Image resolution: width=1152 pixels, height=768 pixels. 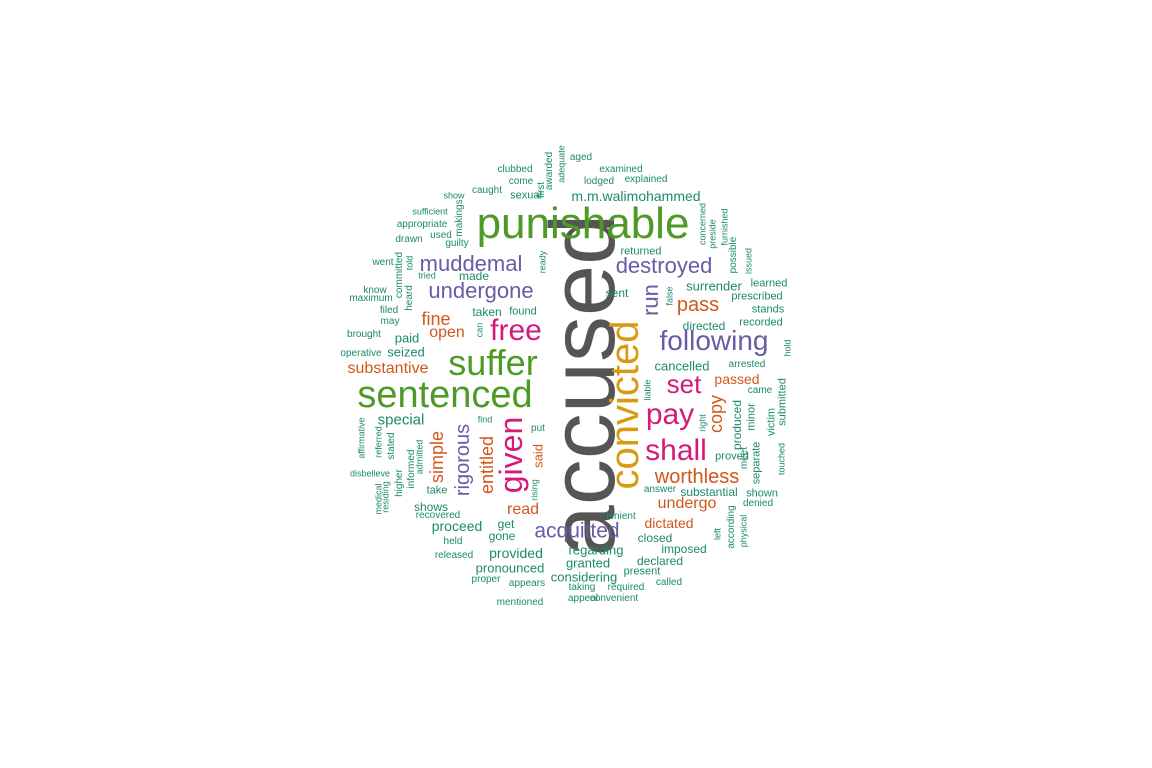 I want to click on word-released: released, so click(x=454, y=555).